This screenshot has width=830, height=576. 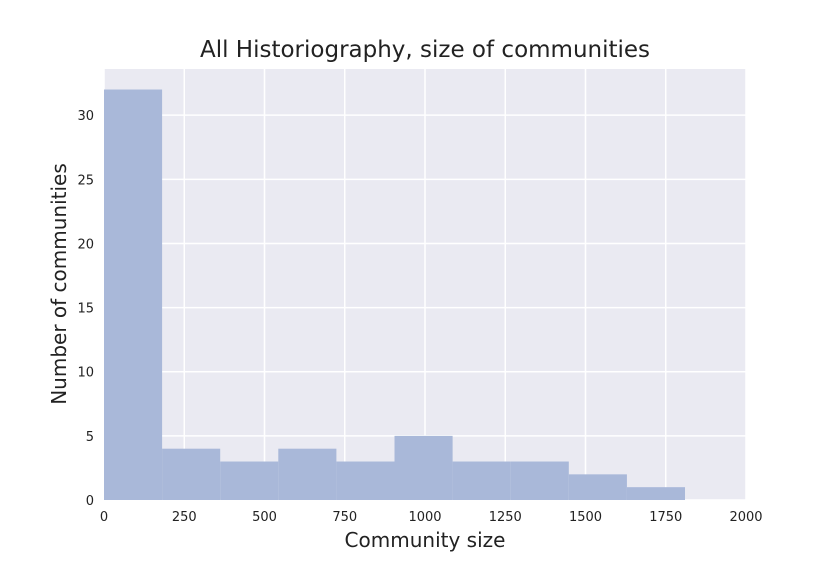 I want to click on y-axis-title: Number of communities, so click(x=59, y=284).